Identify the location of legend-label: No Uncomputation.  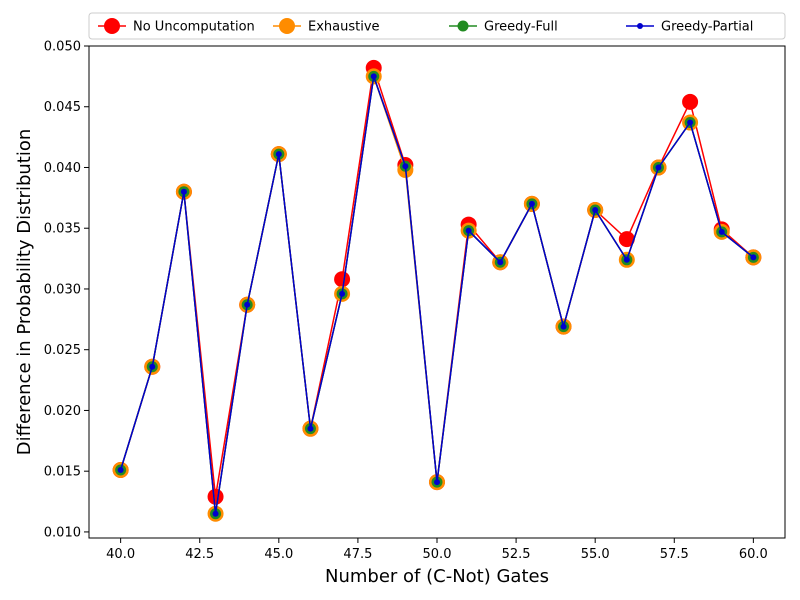
(194, 27).